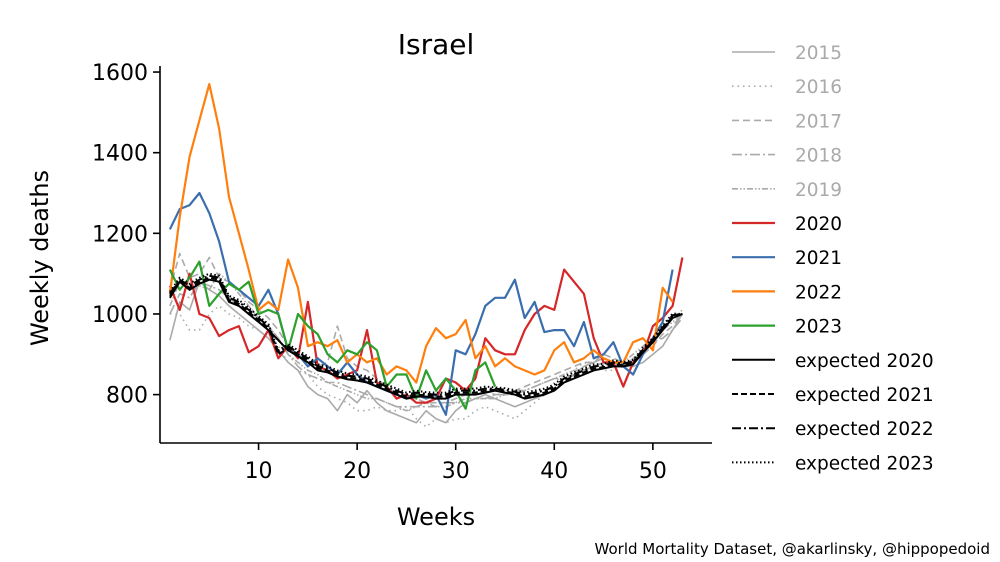 This screenshot has width=1000, height=562. Describe the element at coordinates (120, 234) in the screenshot. I see `y-tick-label: 1200` at that location.